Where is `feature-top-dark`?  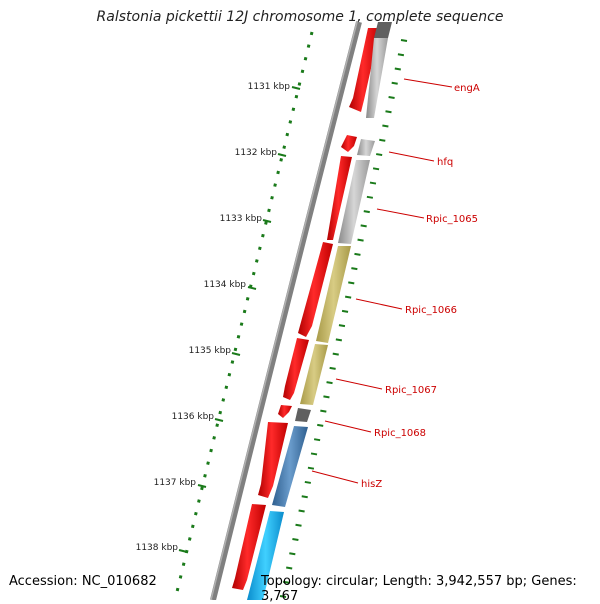
feature-top-dark is located at coordinates (383, 30).